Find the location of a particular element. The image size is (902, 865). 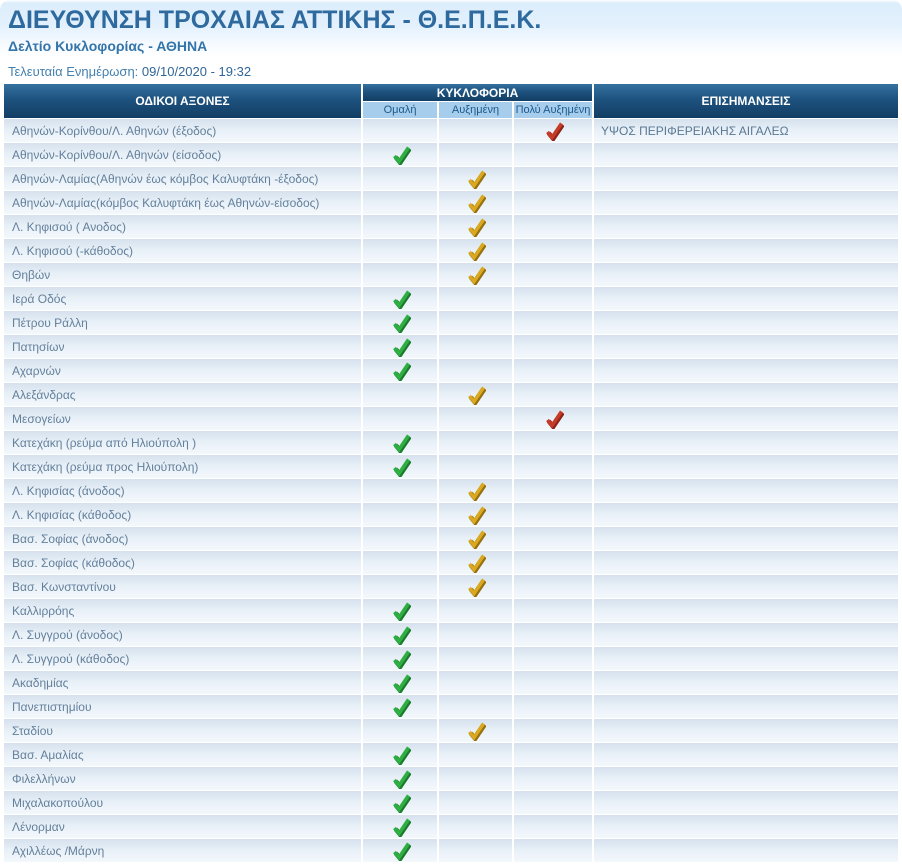

table-row: Λ. Κηφισίας (κάθοδος) is located at coordinates (451, 514).